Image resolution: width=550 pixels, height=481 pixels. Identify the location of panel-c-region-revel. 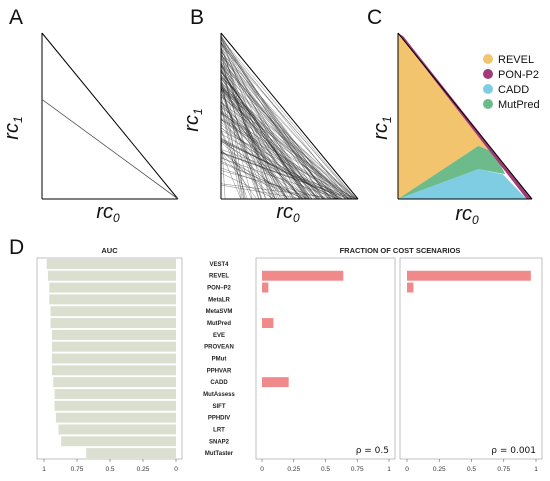
(446, 116).